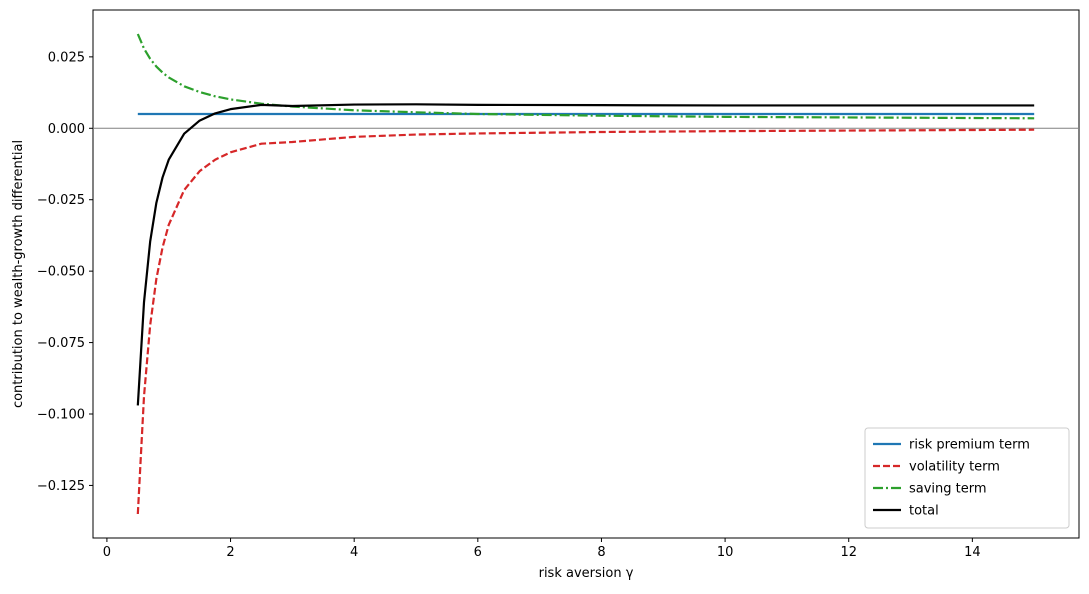 Image resolution: width=1089 pixels, height=594 pixels. I want to click on y-tick-label: −0.025, so click(61, 200).